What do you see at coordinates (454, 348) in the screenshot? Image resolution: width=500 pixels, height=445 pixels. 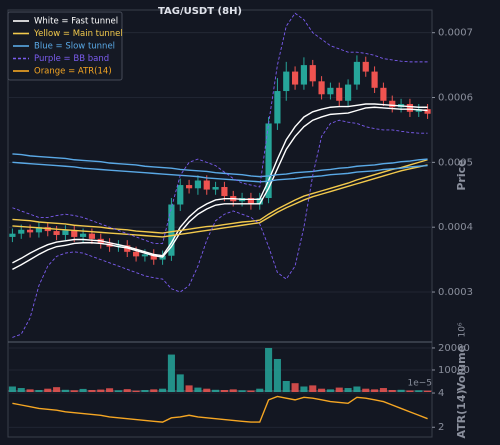 I see `y-tick-label: 20000` at bounding box center [454, 348].